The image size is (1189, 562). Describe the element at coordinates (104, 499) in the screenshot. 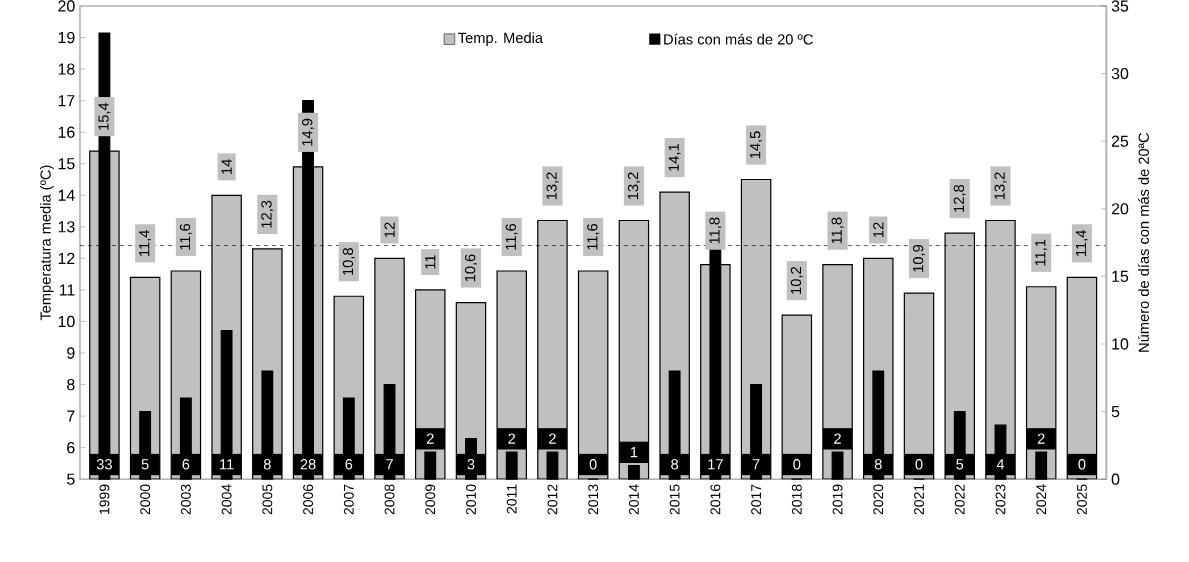

I see `x-tick-label: 1999` at that location.